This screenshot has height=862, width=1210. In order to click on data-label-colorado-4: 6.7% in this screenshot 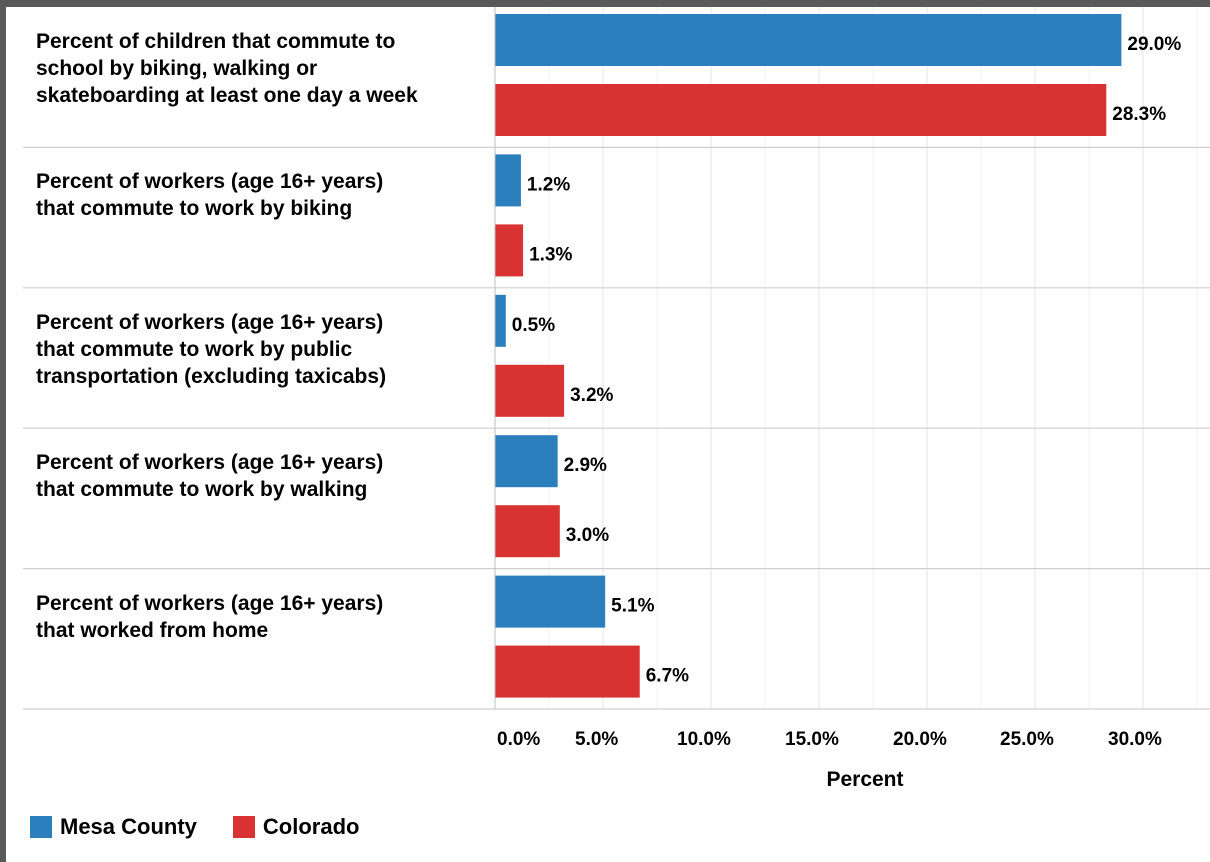, I will do `click(667, 676)`.